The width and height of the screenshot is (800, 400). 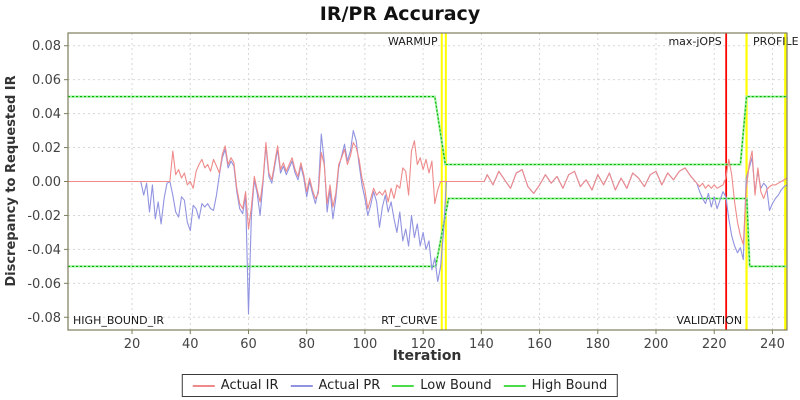 I want to click on legend-label-actual-ir: Actual IR, so click(x=249, y=385).